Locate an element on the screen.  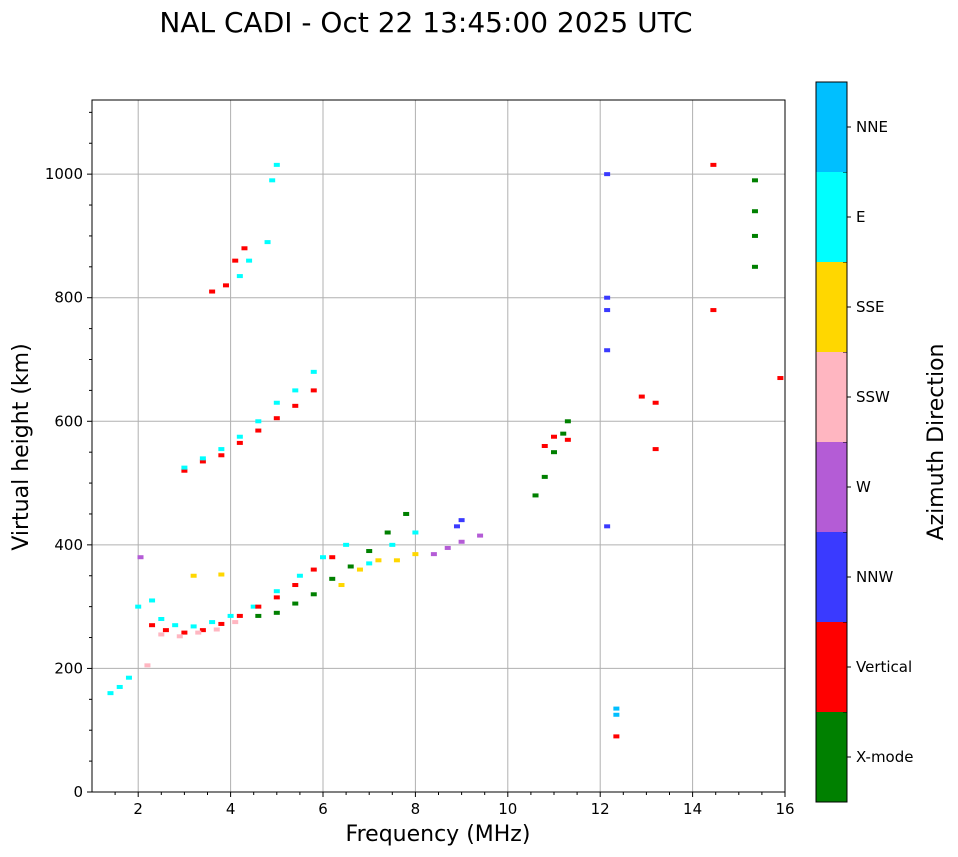
x-tick-label: 8 is located at coordinates (416, 809).